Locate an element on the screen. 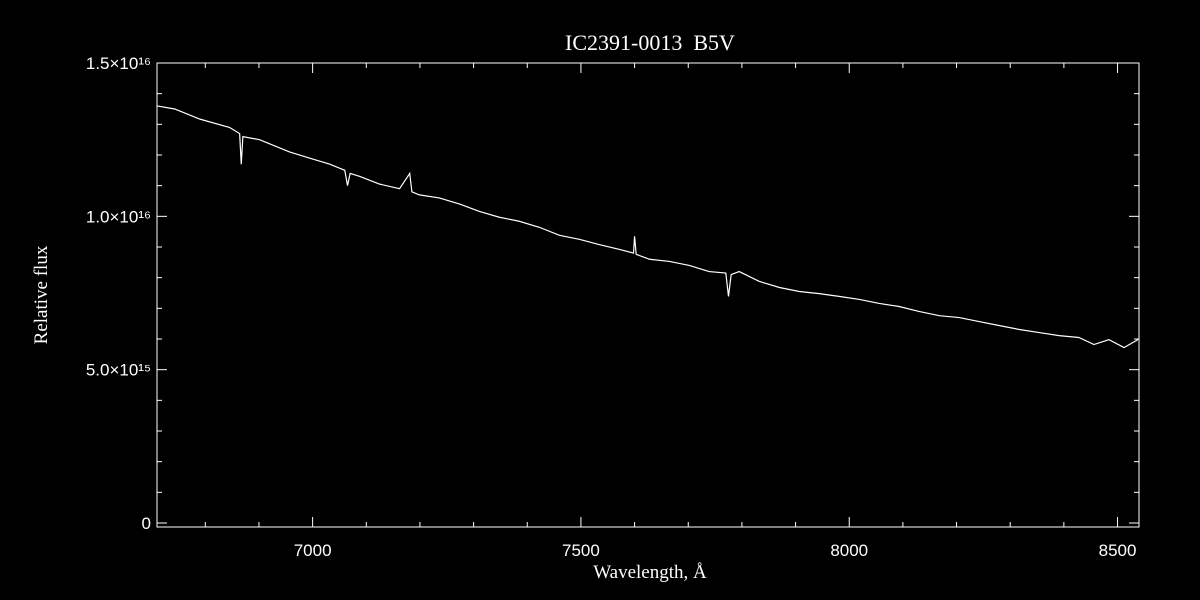 The image size is (1200, 600). y-tick-label: 1.0×10¹⁶ is located at coordinates (118, 216).